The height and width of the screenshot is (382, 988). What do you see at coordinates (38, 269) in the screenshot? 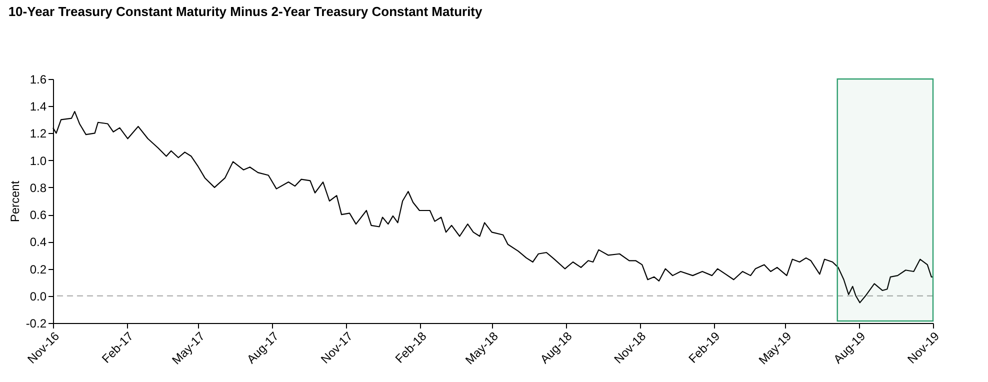
I see `y-tick-label: 0.2` at bounding box center [38, 269].